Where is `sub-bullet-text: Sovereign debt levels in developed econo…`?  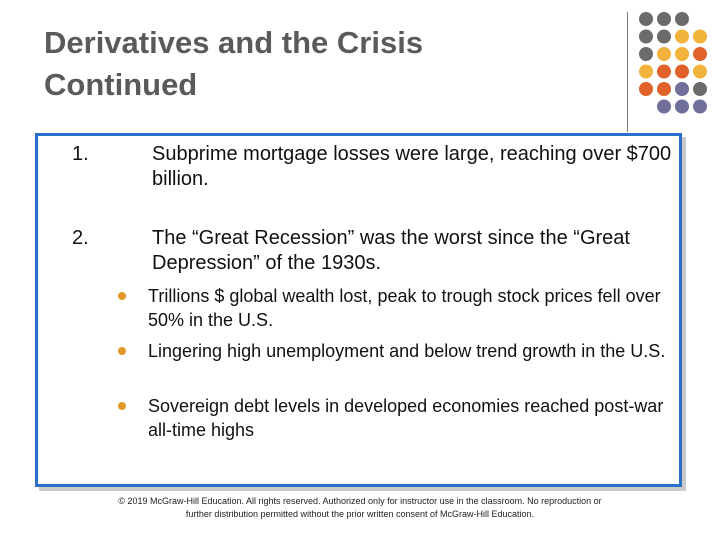
sub-bullet-text: Sovereign debt levels in developed econo… is located at coordinates (406, 418).